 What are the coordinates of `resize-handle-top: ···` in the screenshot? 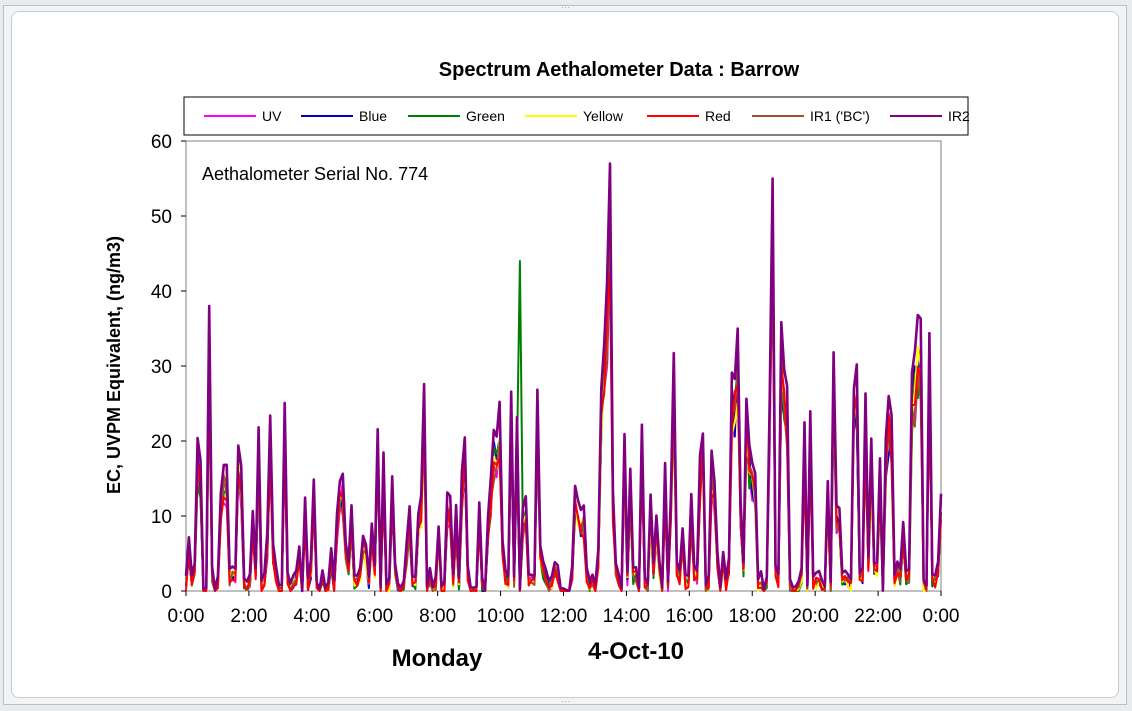 It's located at (566, 8).